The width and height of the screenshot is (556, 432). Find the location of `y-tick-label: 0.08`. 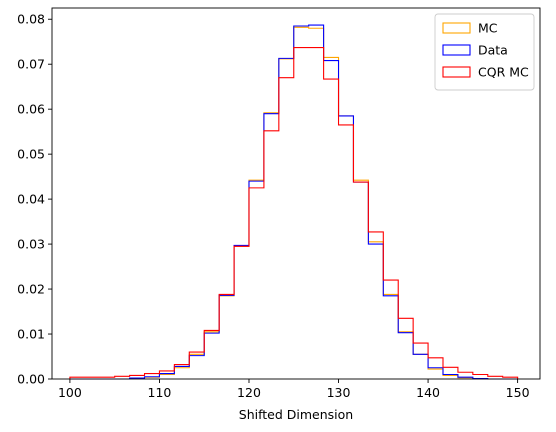

y-tick-label: 0.08 is located at coordinates (31, 19).